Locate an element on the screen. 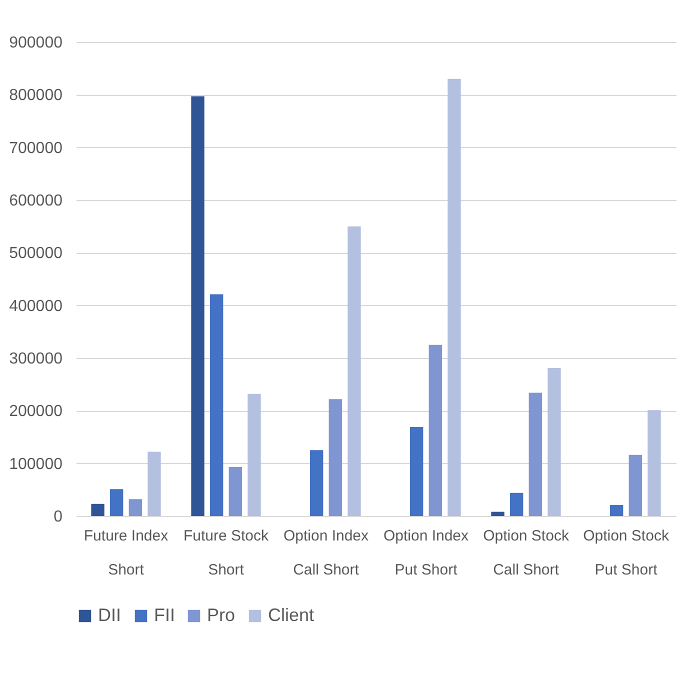 The width and height of the screenshot is (698, 699). legend-label: DII is located at coordinates (110, 615).